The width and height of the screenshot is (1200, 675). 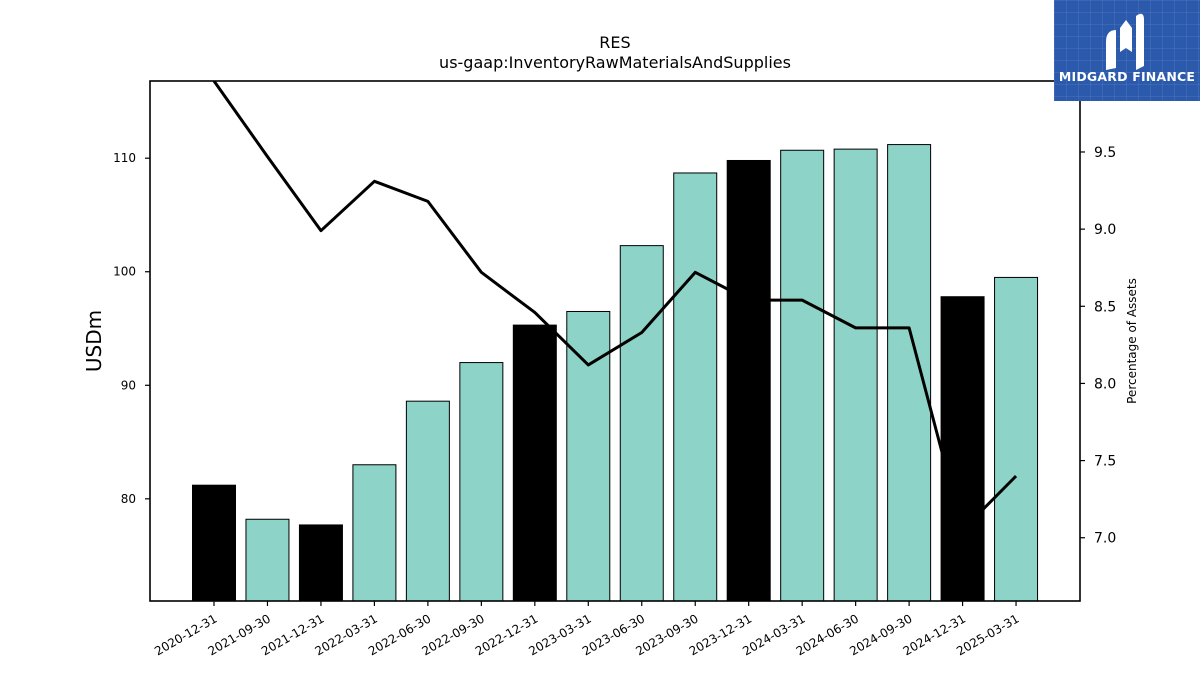 I want to click on y-tick-label: 80, so click(x=128, y=499).